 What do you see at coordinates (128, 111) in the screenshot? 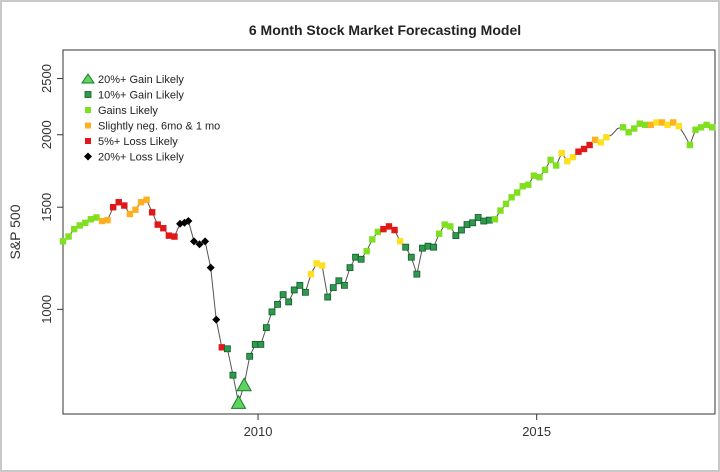
I see `legend-label: Gains Likely` at bounding box center [128, 111].